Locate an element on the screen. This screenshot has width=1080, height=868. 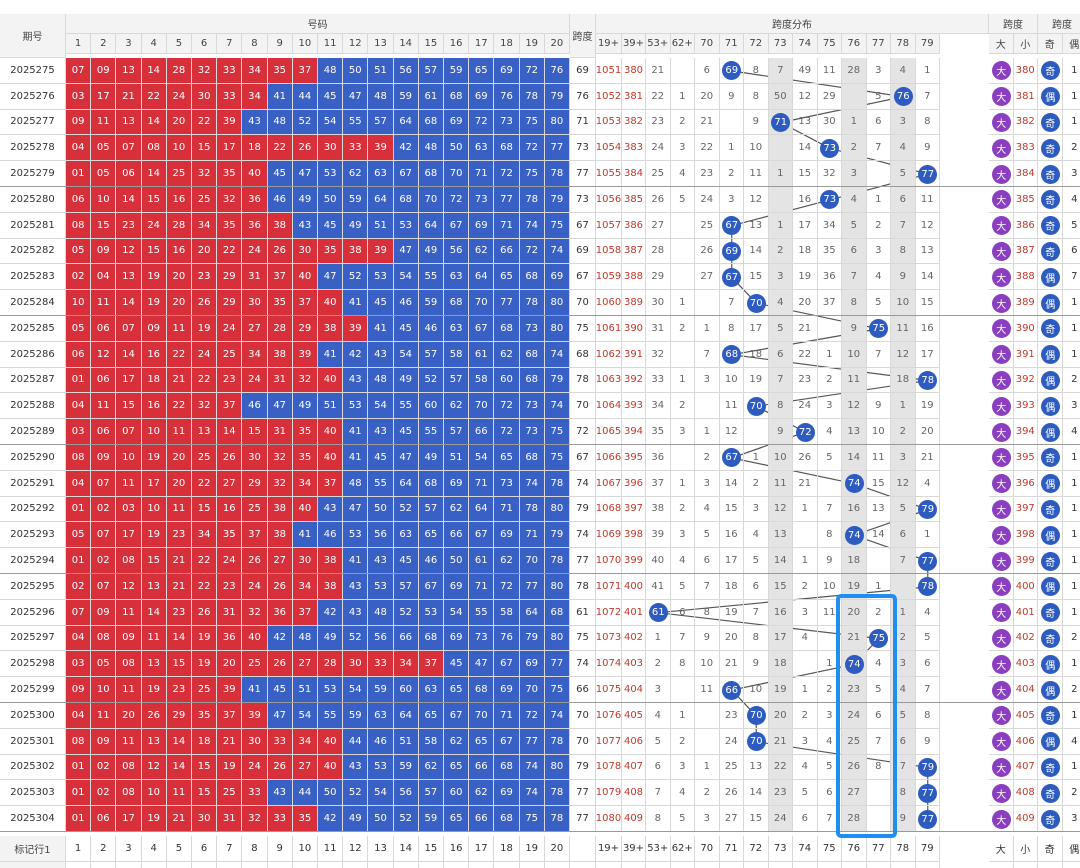
number-cell: 72 is located at coordinates (457, 200).